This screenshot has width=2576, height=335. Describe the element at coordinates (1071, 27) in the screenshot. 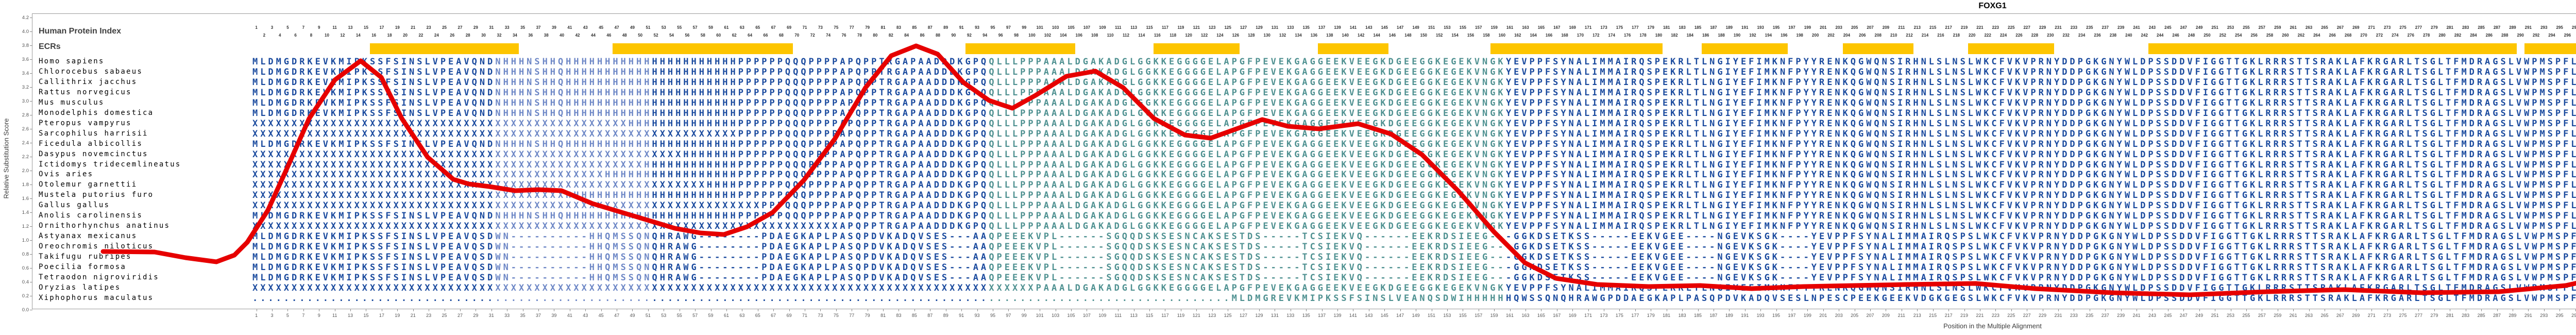

I see `ruler-number: 105` at that location.